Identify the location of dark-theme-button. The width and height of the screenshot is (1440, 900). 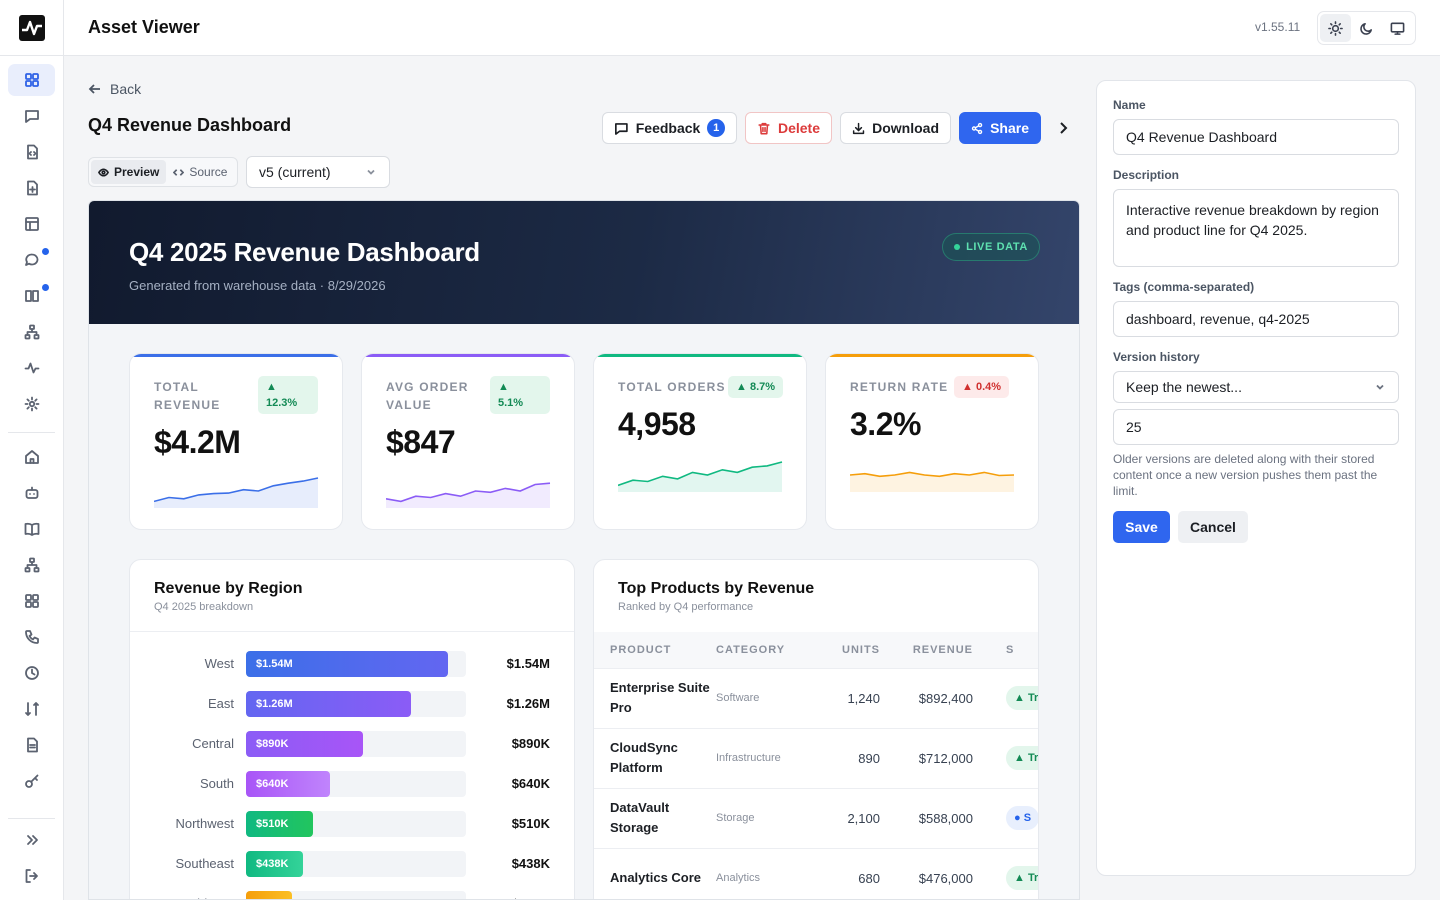
(1366, 28).